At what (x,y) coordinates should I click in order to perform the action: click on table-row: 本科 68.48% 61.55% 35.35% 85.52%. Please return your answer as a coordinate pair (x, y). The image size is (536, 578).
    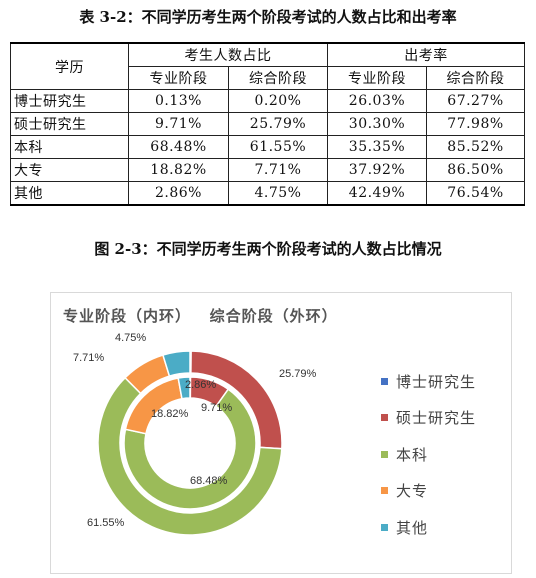
    Looking at the image, I should click on (267, 147).